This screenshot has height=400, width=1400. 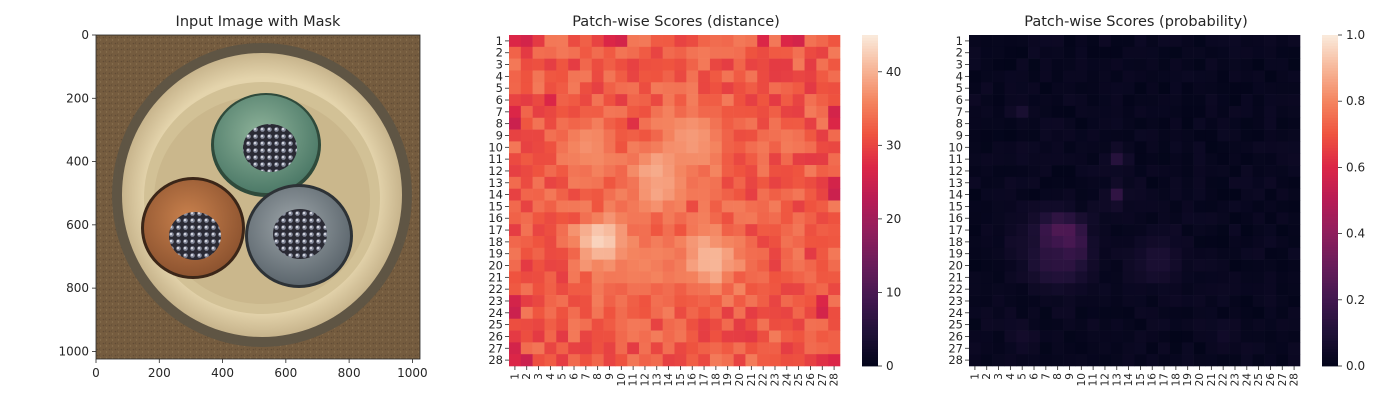 I want to click on row-tick-label: 14, so click(x=495, y=195).